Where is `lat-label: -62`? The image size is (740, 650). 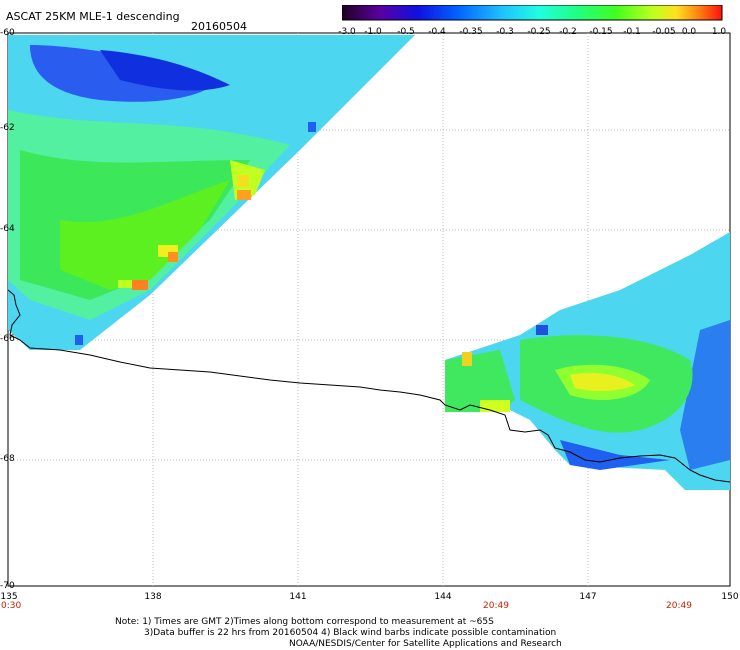
lat-label: -62 is located at coordinates (7, 128).